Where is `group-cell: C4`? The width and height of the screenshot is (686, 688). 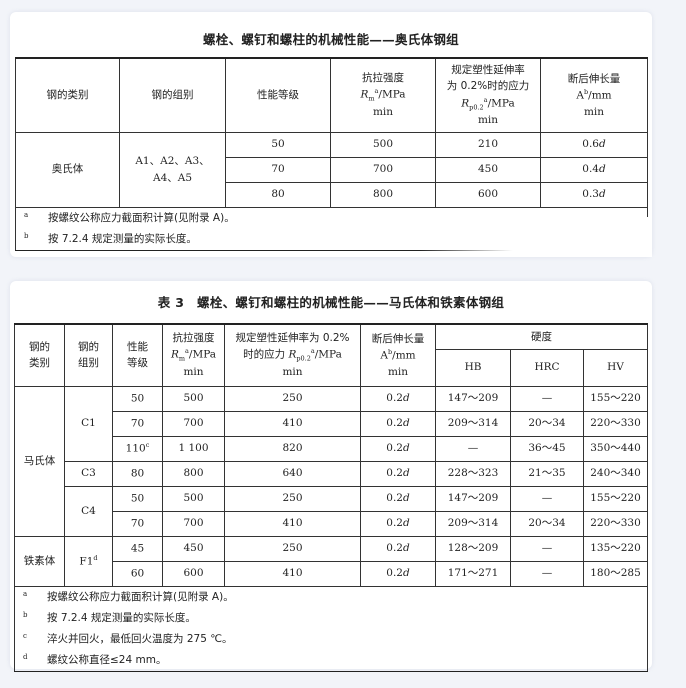 group-cell: C4 is located at coordinates (88, 511).